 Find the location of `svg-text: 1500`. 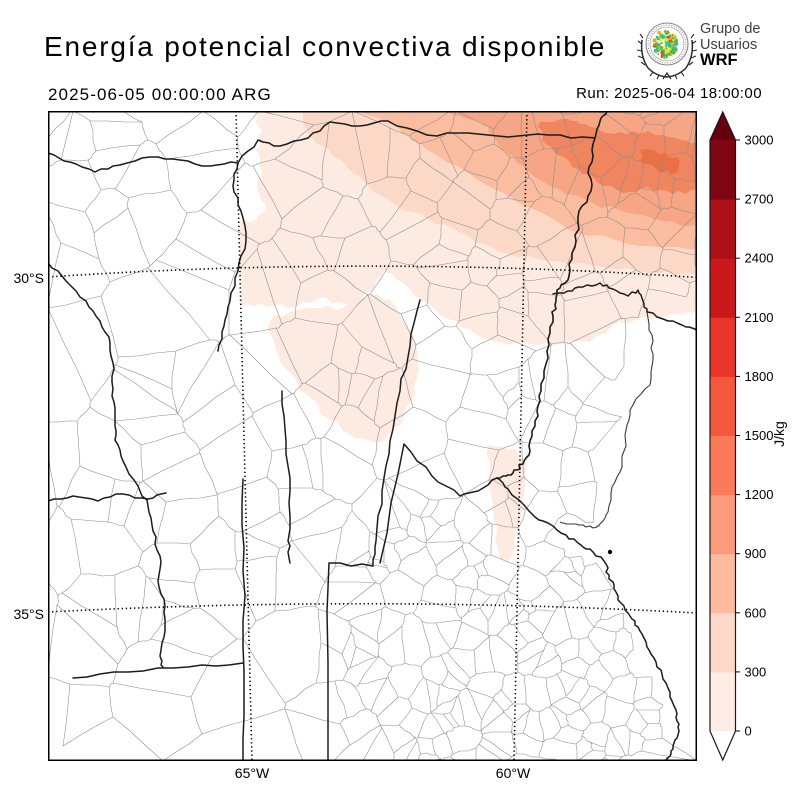

svg-text: 1500 is located at coordinates (759, 435).